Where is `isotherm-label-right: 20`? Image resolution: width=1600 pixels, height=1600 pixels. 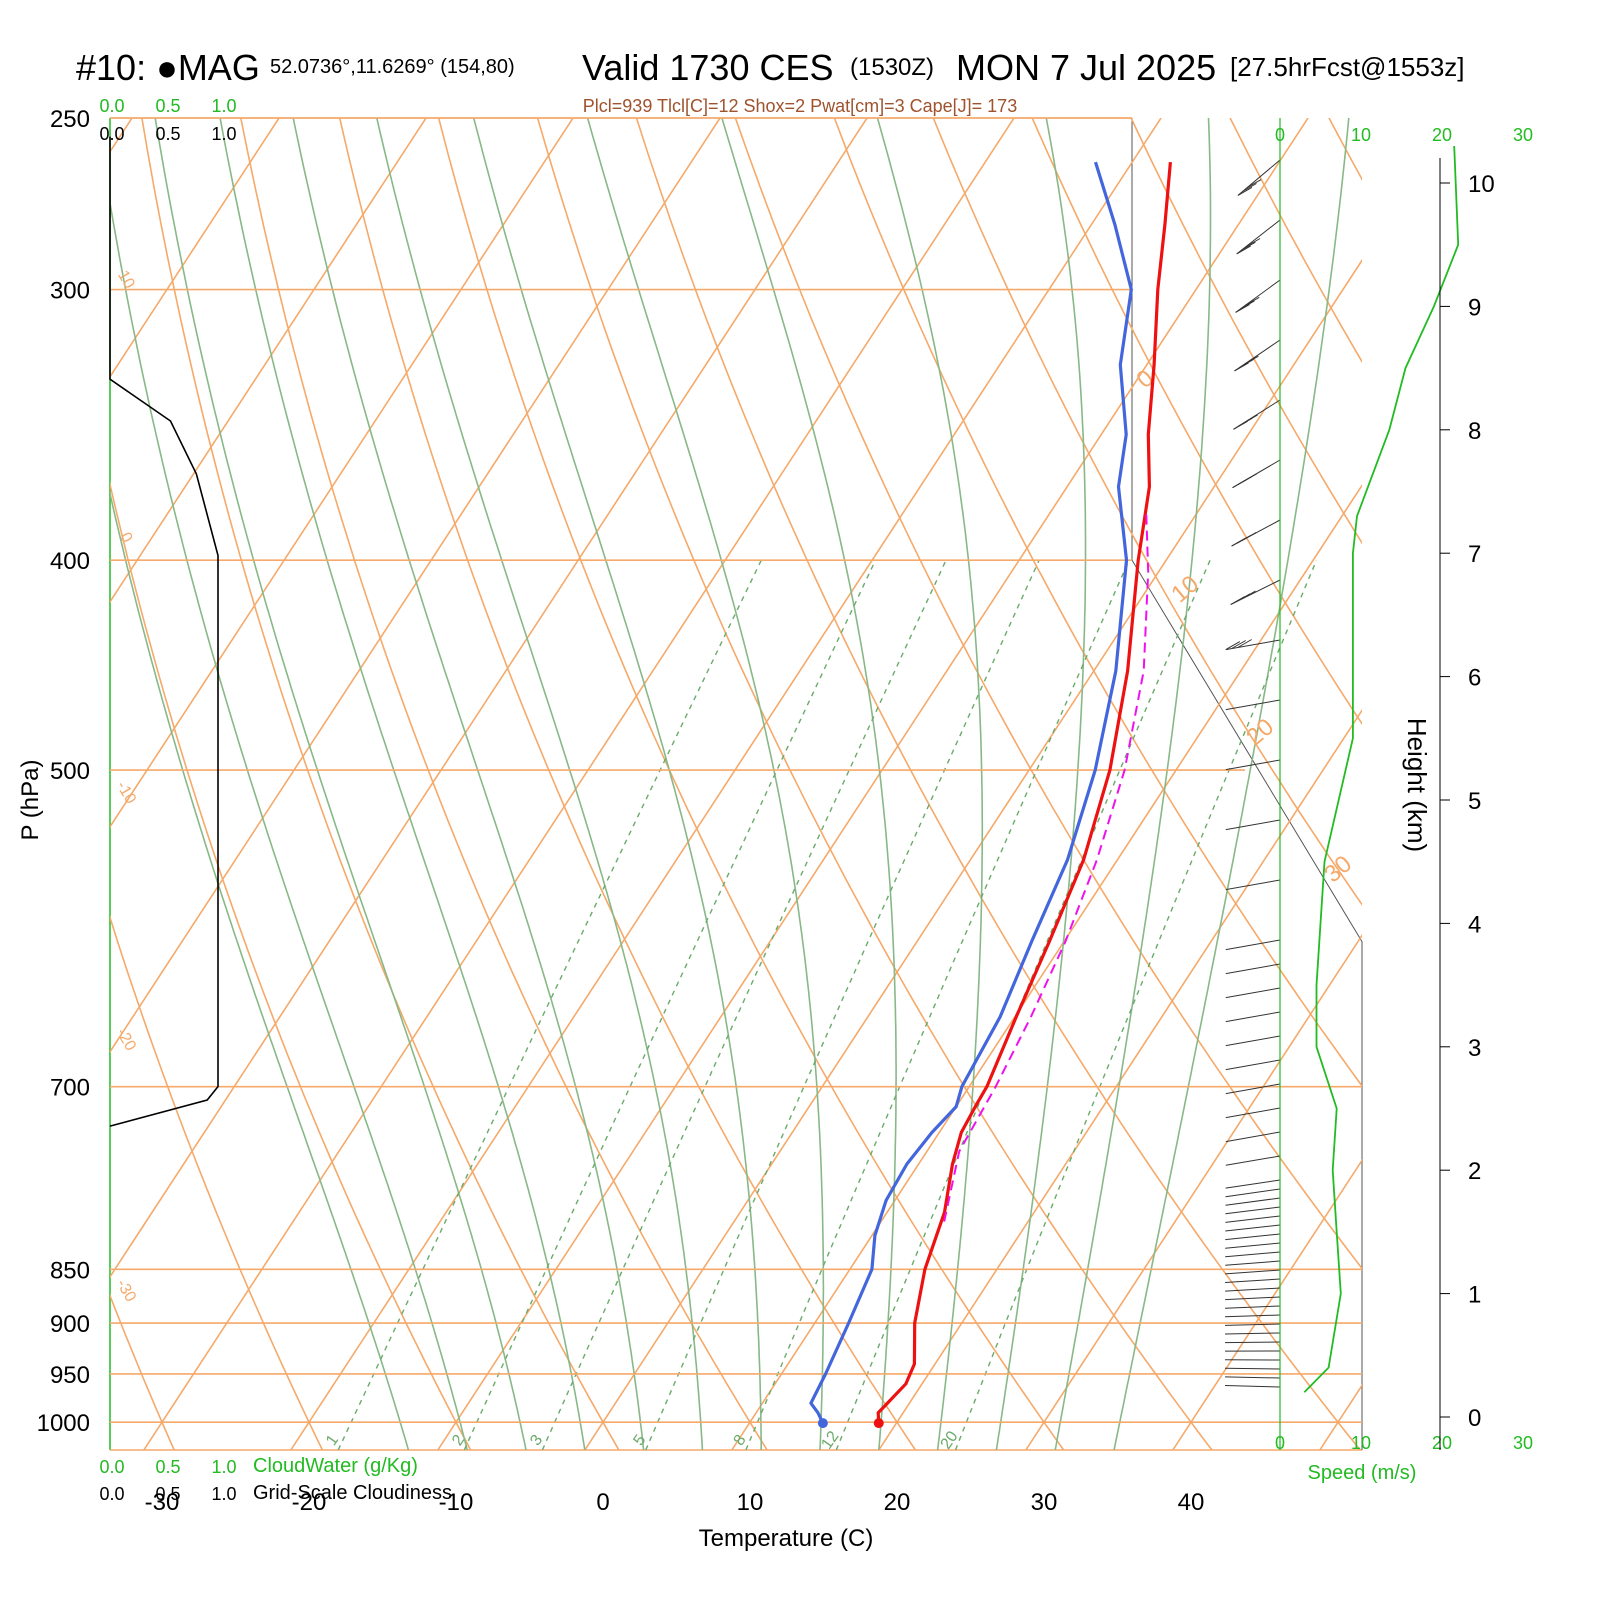
isotherm-label-right: 20 is located at coordinates (1260, 732).